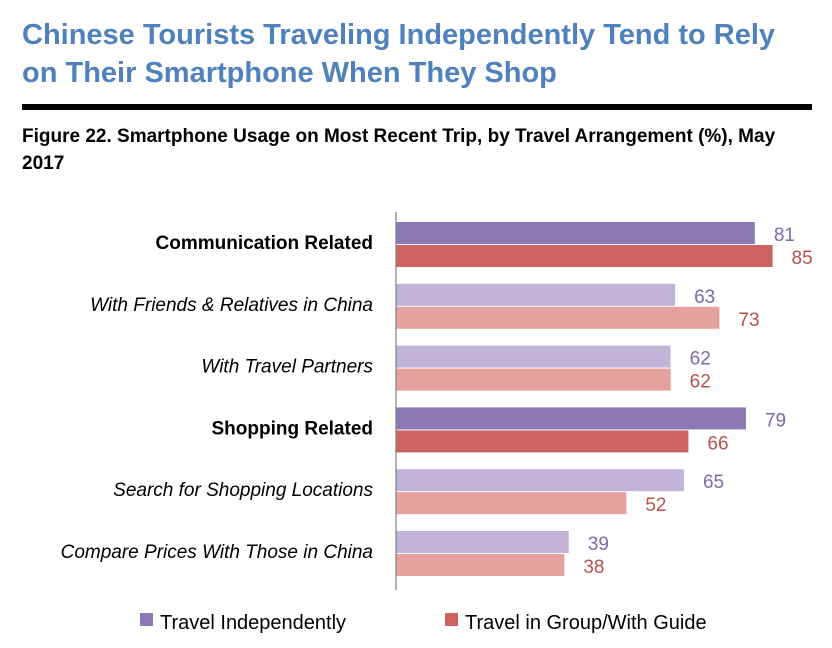 Image resolution: width=832 pixels, height=648 pixels. What do you see at coordinates (655, 505) in the screenshot?
I see `value-label-group-search-for-shopping-locations: 52` at bounding box center [655, 505].